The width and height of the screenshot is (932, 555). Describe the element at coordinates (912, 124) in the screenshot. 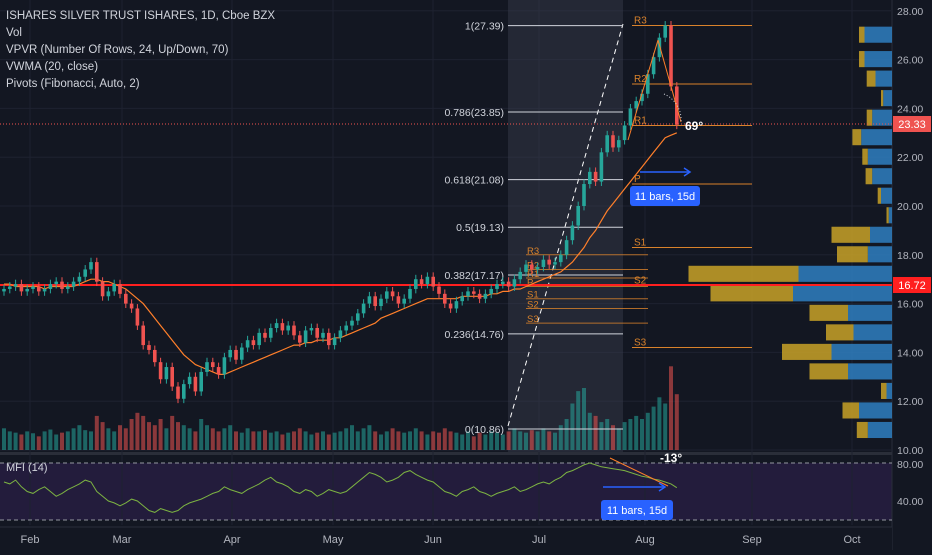

I see `current-price-badge` at that location.